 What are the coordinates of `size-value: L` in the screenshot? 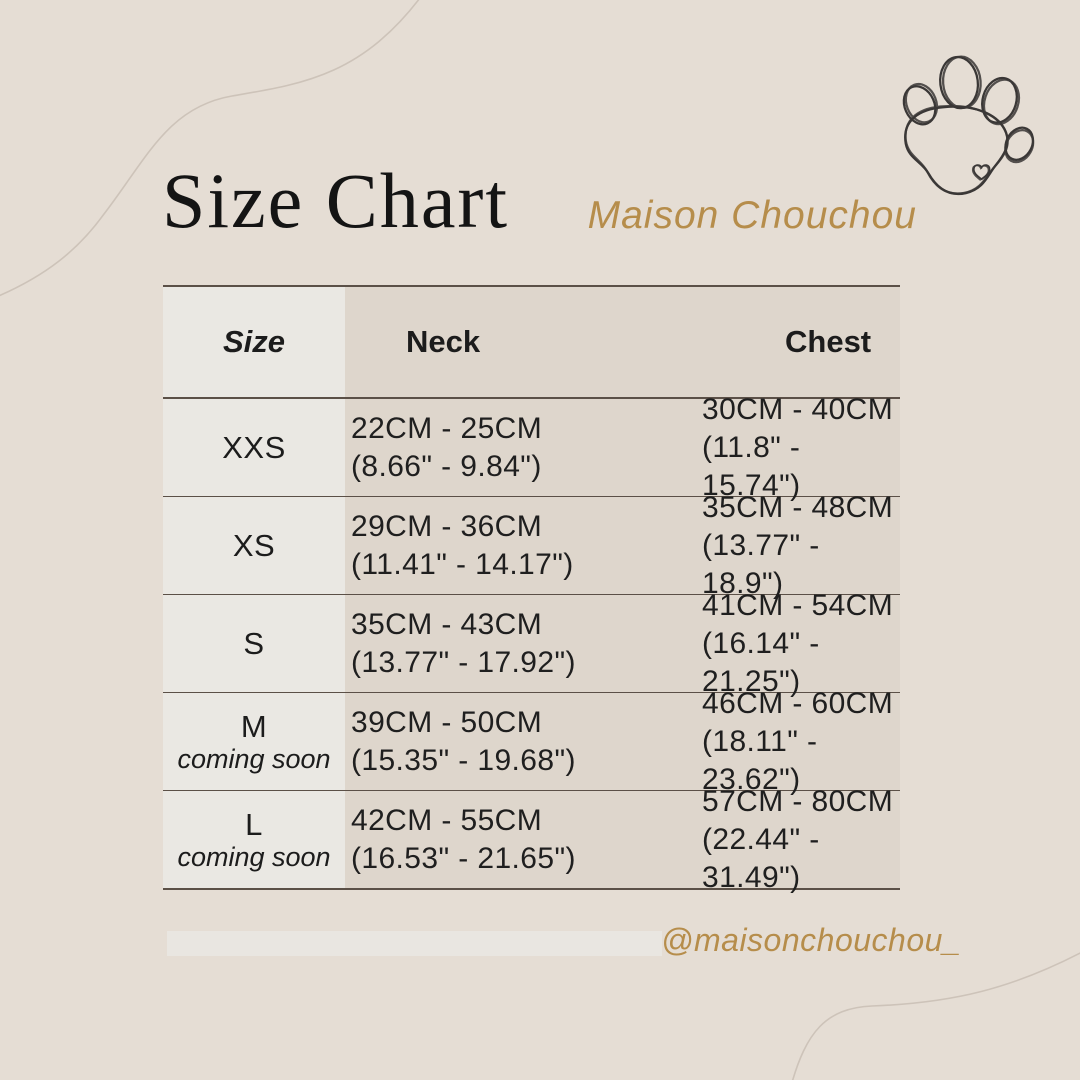 It's located at (254, 824).